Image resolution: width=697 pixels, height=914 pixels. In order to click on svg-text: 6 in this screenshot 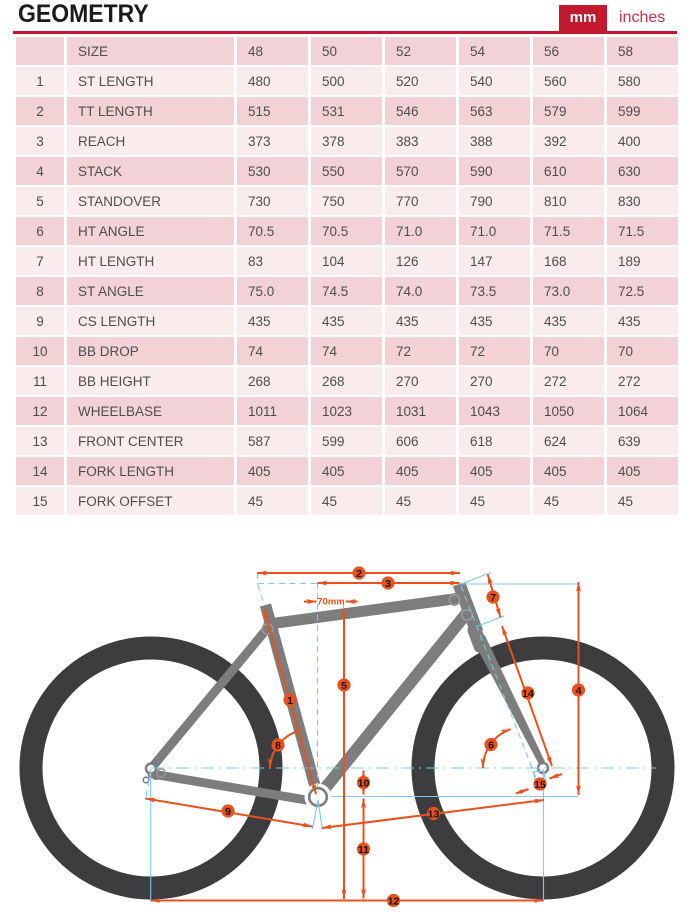, I will do `click(491, 746)`.